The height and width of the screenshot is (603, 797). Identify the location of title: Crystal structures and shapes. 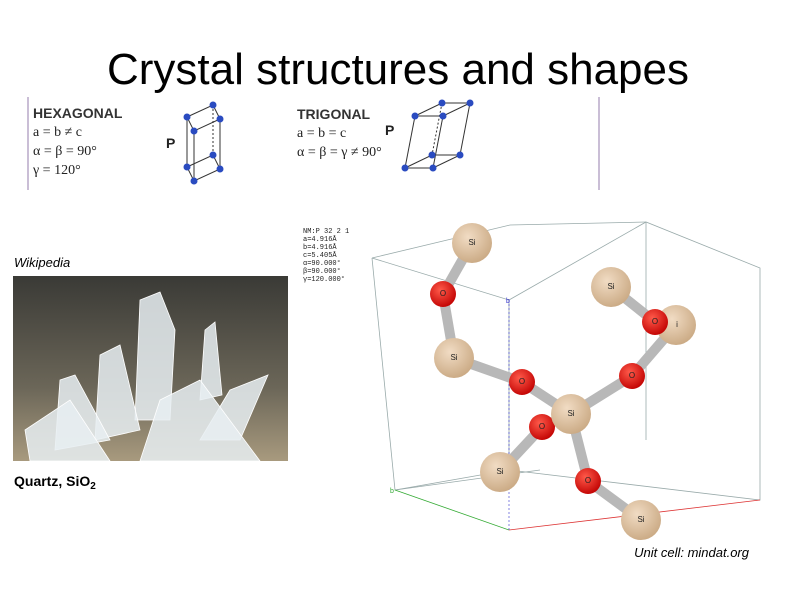
(398, 69).